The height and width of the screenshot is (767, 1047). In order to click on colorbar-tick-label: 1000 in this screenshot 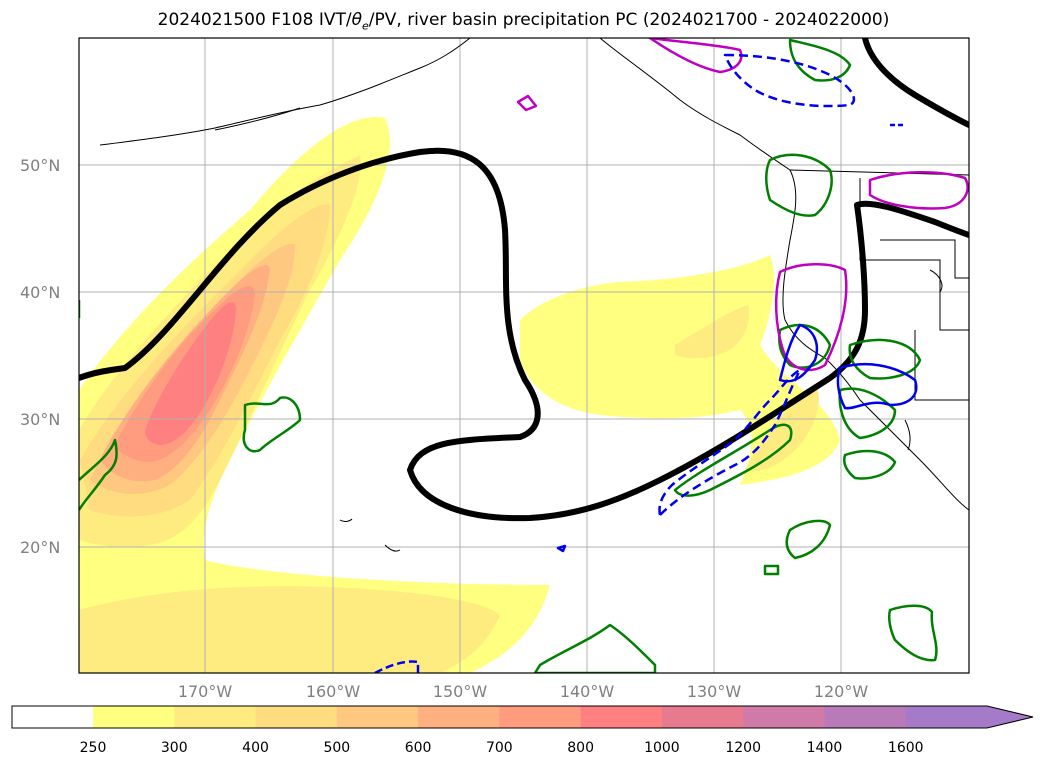, I will do `click(662, 748)`.